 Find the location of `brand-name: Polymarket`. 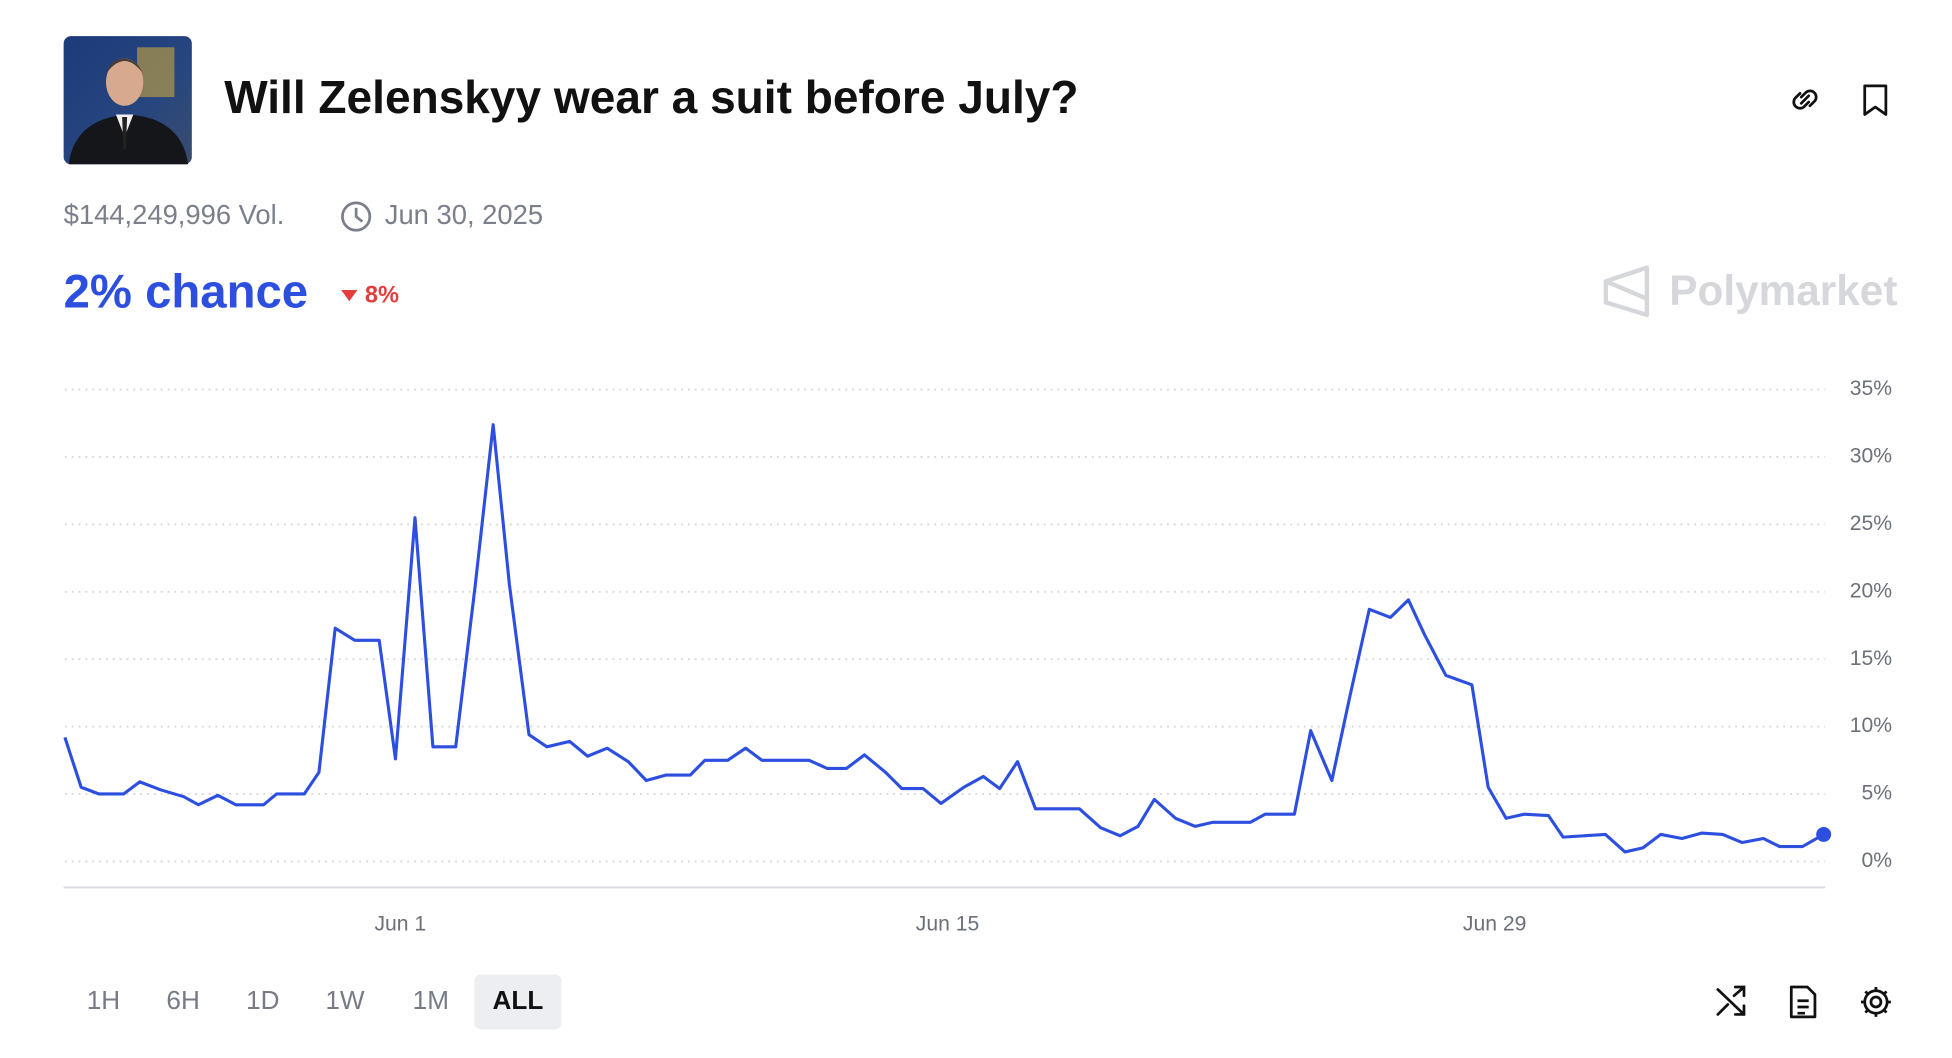

brand-name: Polymarket is located at coordinates (1783, 290).